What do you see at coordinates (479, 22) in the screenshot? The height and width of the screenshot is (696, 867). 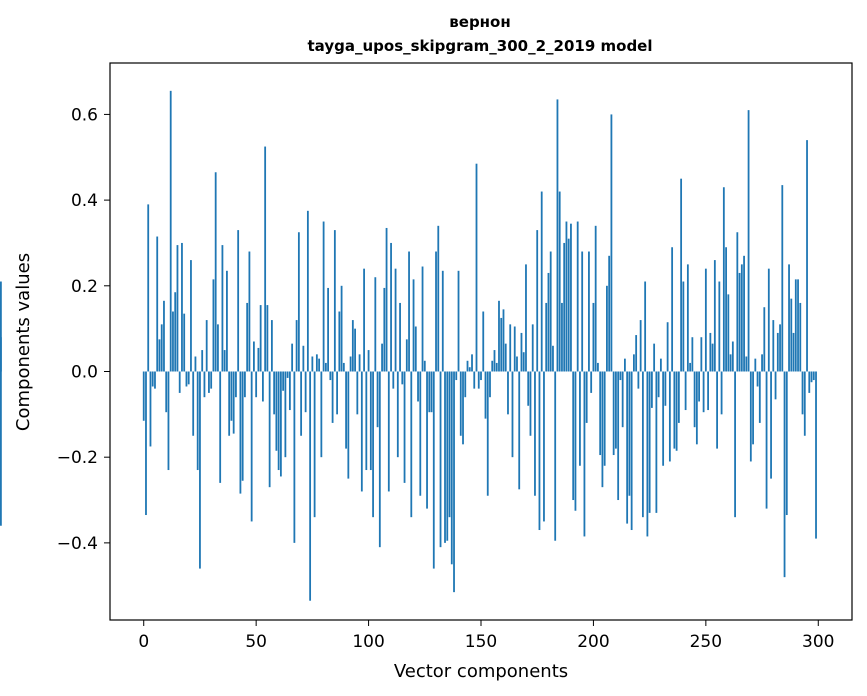 I see `chart-title: вернон` at bounding box center [479, 22].